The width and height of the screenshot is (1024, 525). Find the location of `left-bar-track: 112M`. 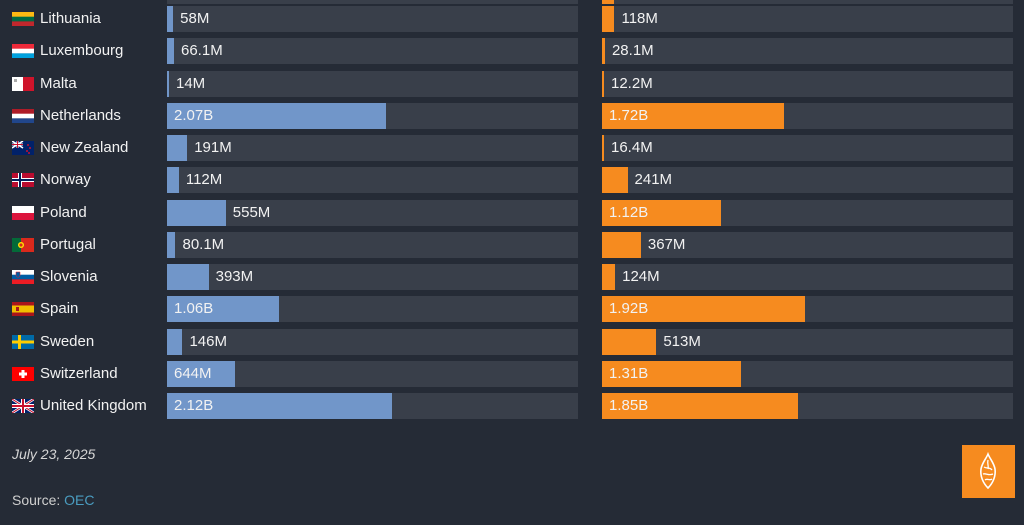

left-bar-track: 112M is located at coordinates (372, 180).